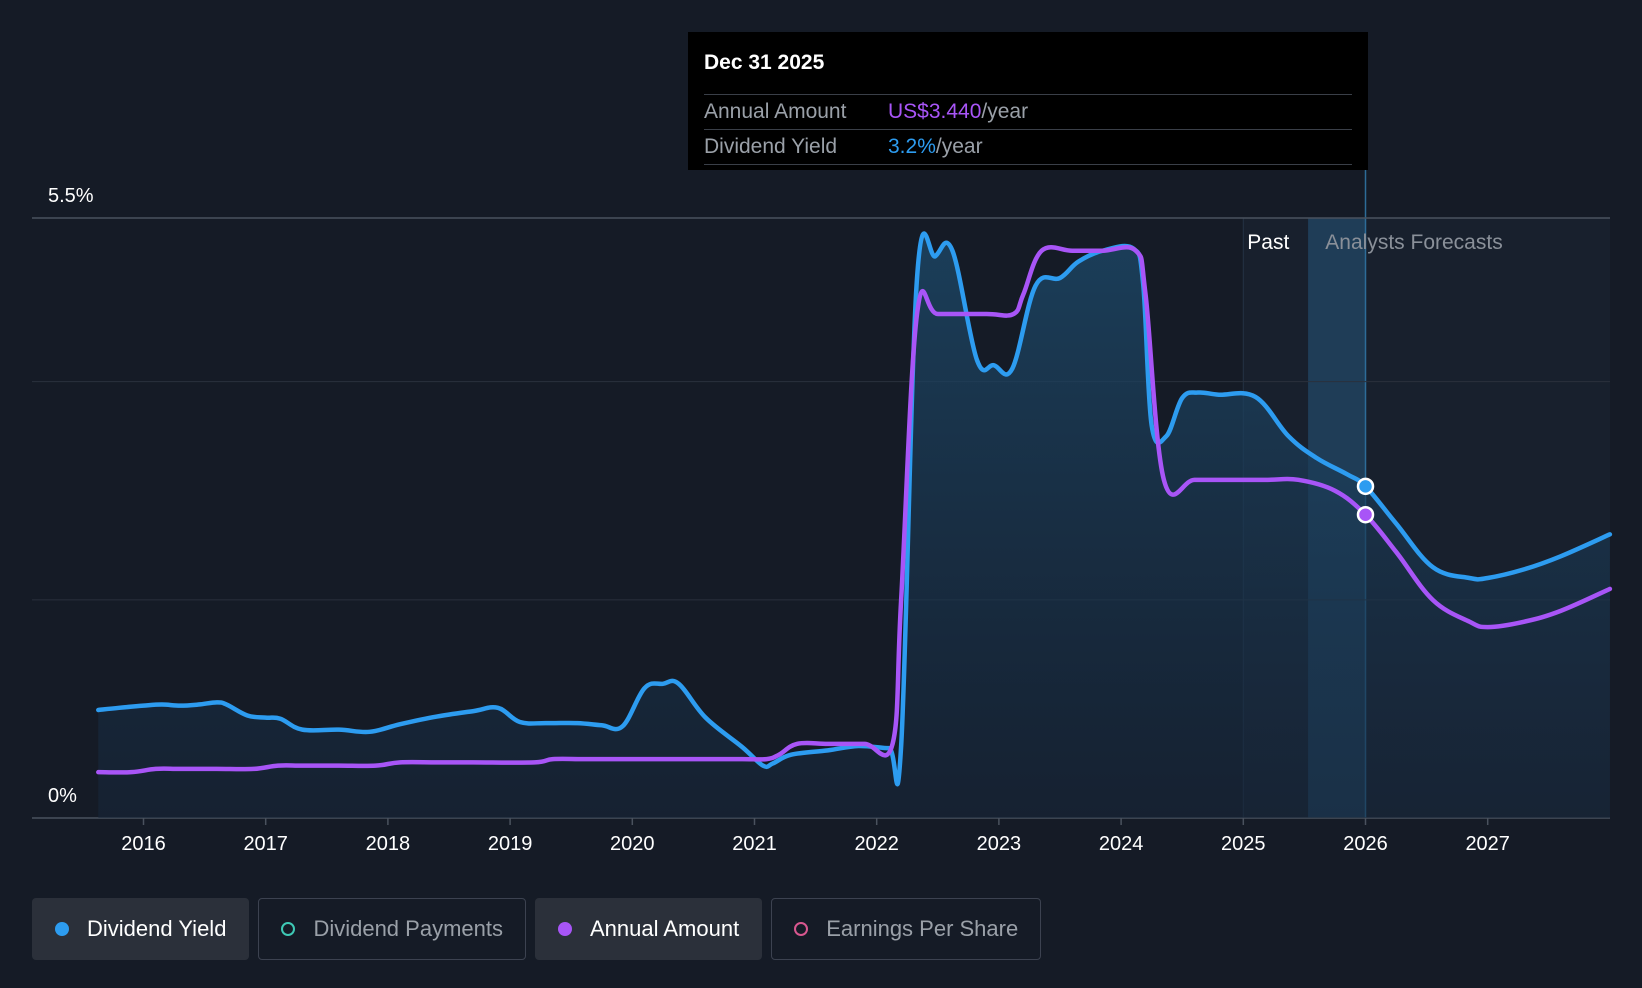 Image resolution: width=1642 pixels, height=988 pixels. Describe the element at coordinates (876, 844) in the screenshot. I see `x-tick-label-2022: 2022` at that location.